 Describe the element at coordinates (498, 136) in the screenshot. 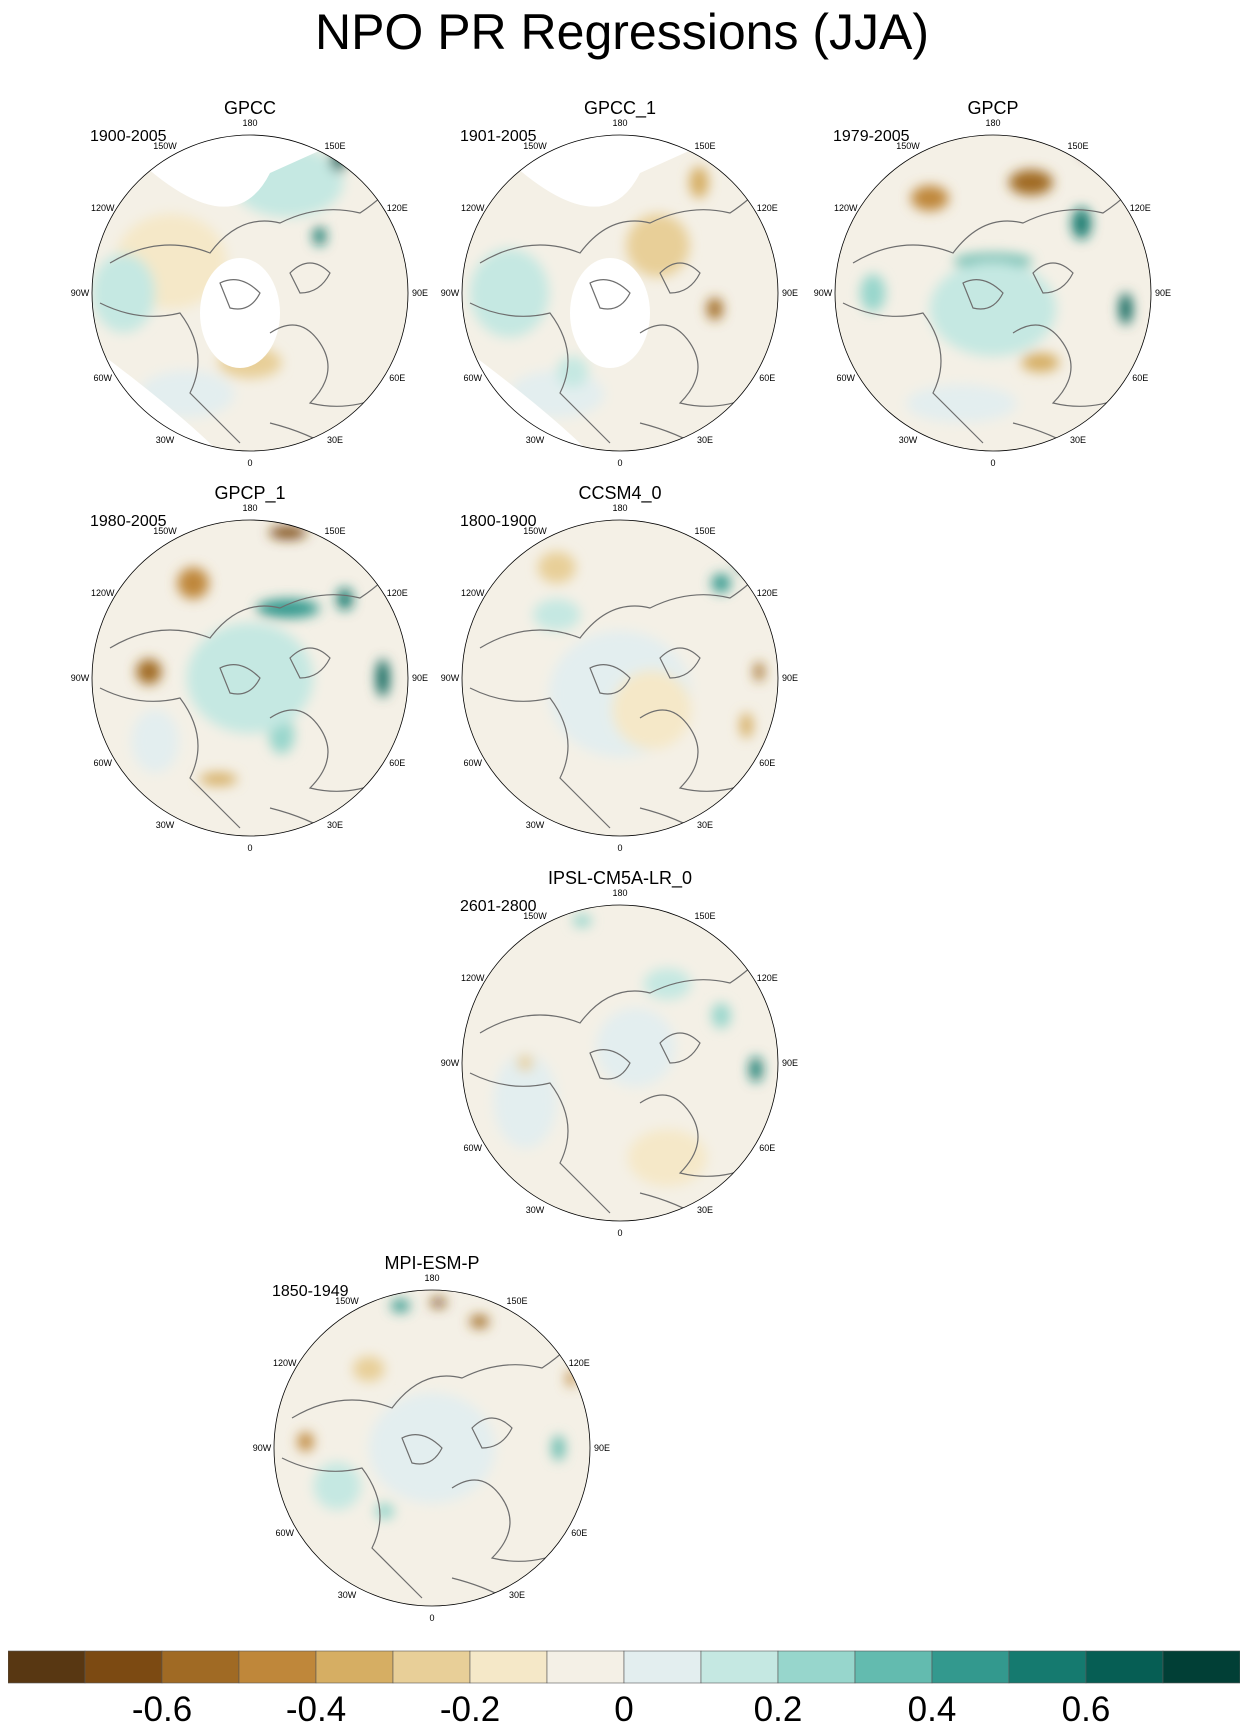

I see `panel-years: 1901-2005` at that location.